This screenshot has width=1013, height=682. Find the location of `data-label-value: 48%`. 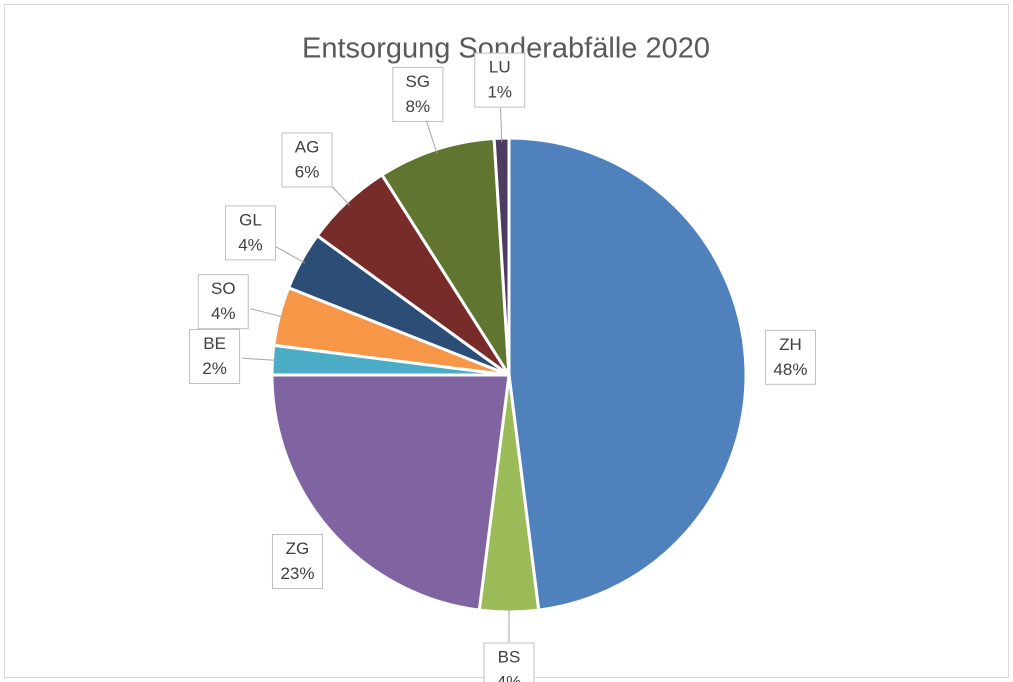

data-label-value: 48% is located at coordinates (790, 369).